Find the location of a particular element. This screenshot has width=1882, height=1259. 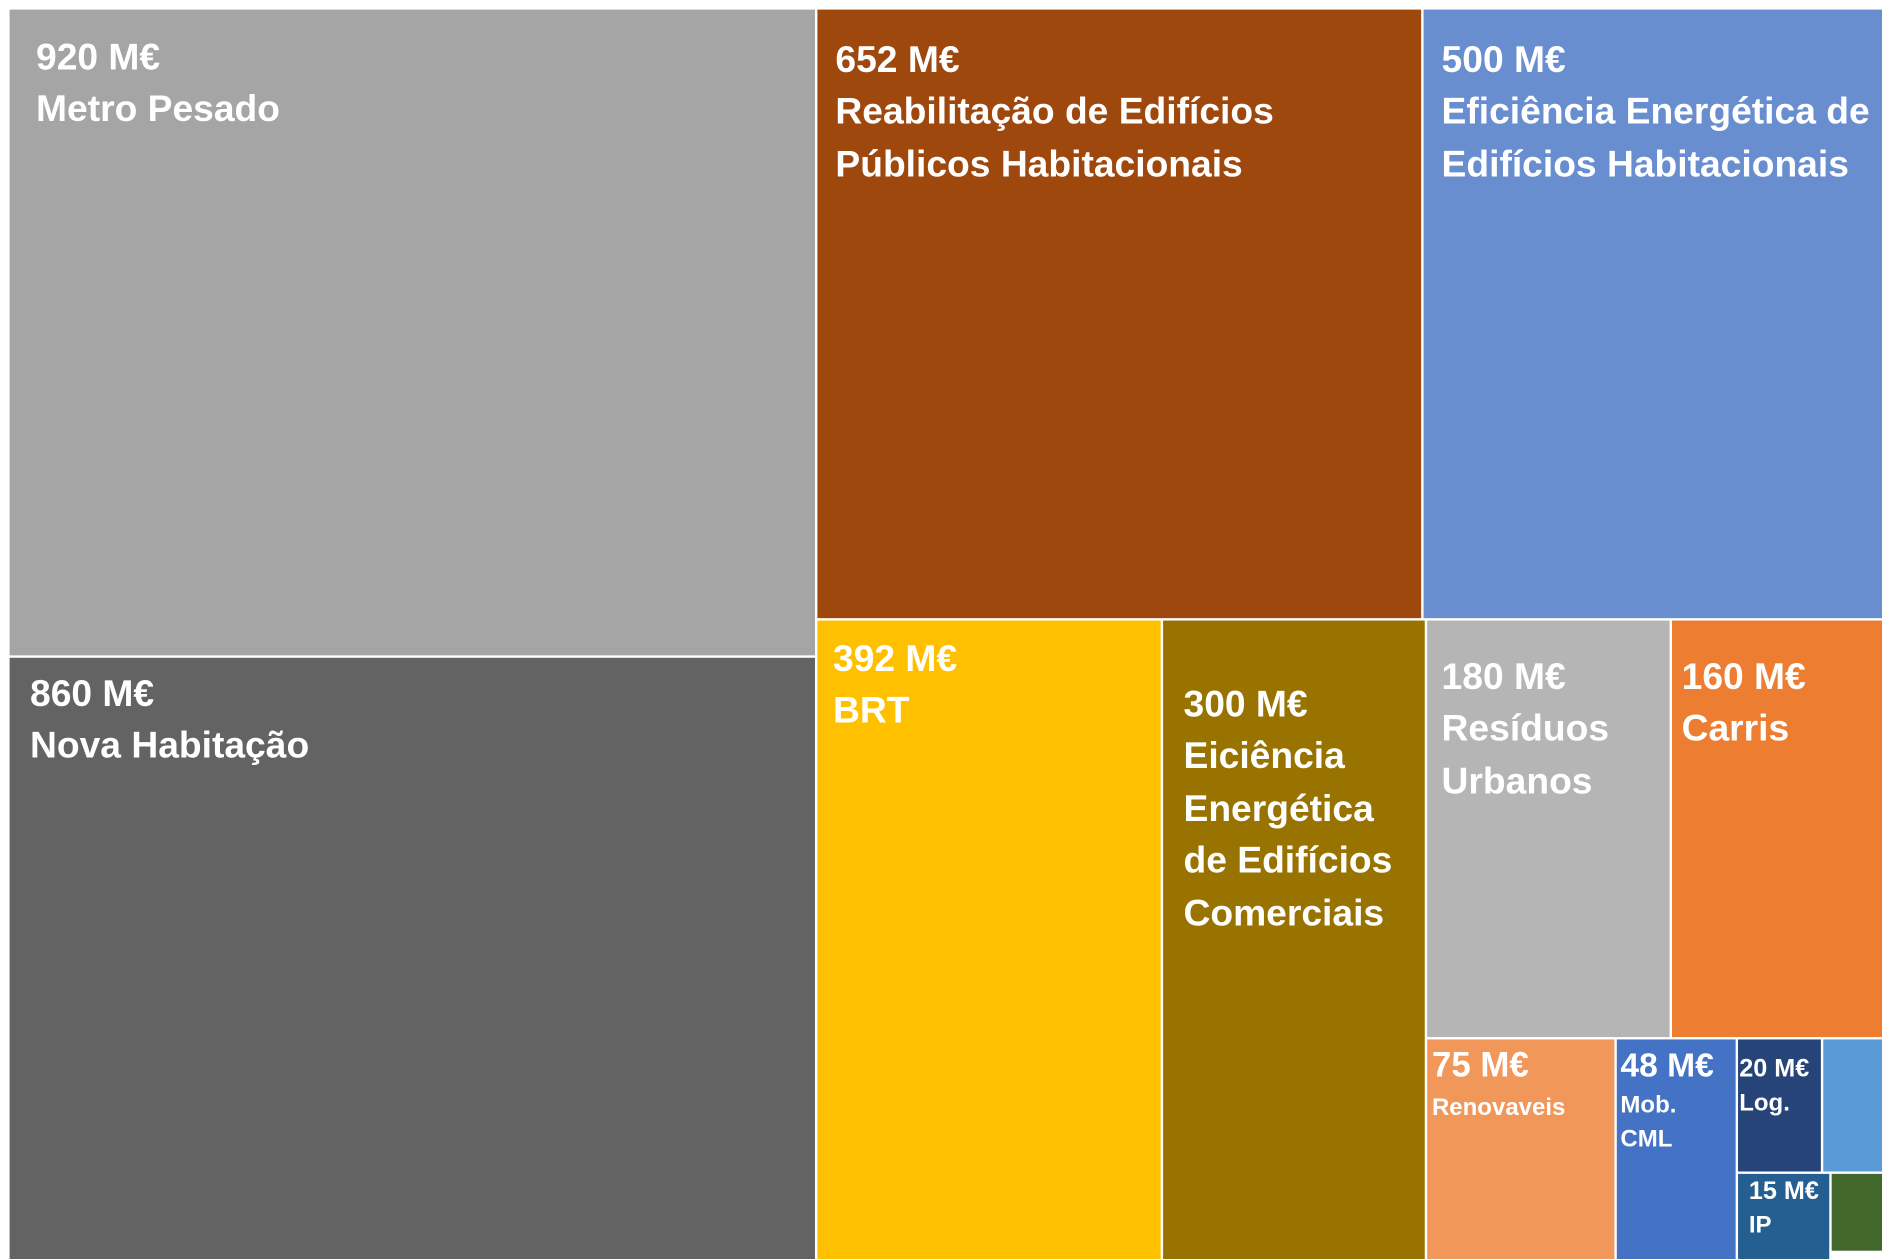

value-label: 920 M€ is located at coordinates (98, 57).